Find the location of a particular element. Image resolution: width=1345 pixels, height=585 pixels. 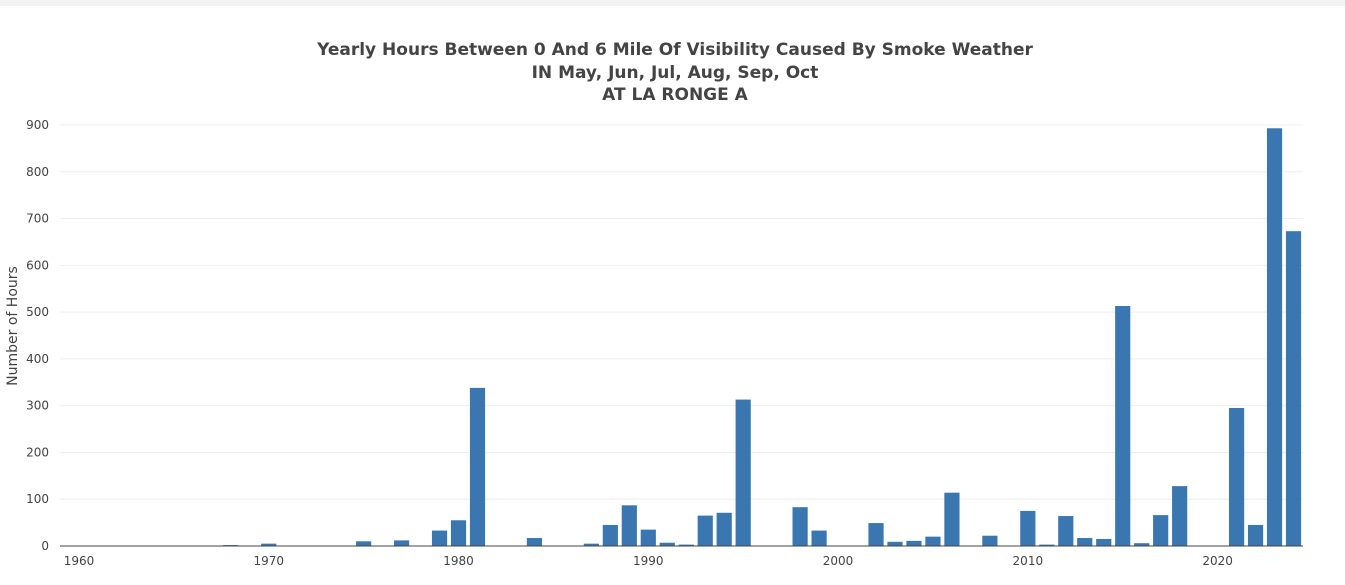

x-tick-label: 2020 is located at coordinates (1217, 561).